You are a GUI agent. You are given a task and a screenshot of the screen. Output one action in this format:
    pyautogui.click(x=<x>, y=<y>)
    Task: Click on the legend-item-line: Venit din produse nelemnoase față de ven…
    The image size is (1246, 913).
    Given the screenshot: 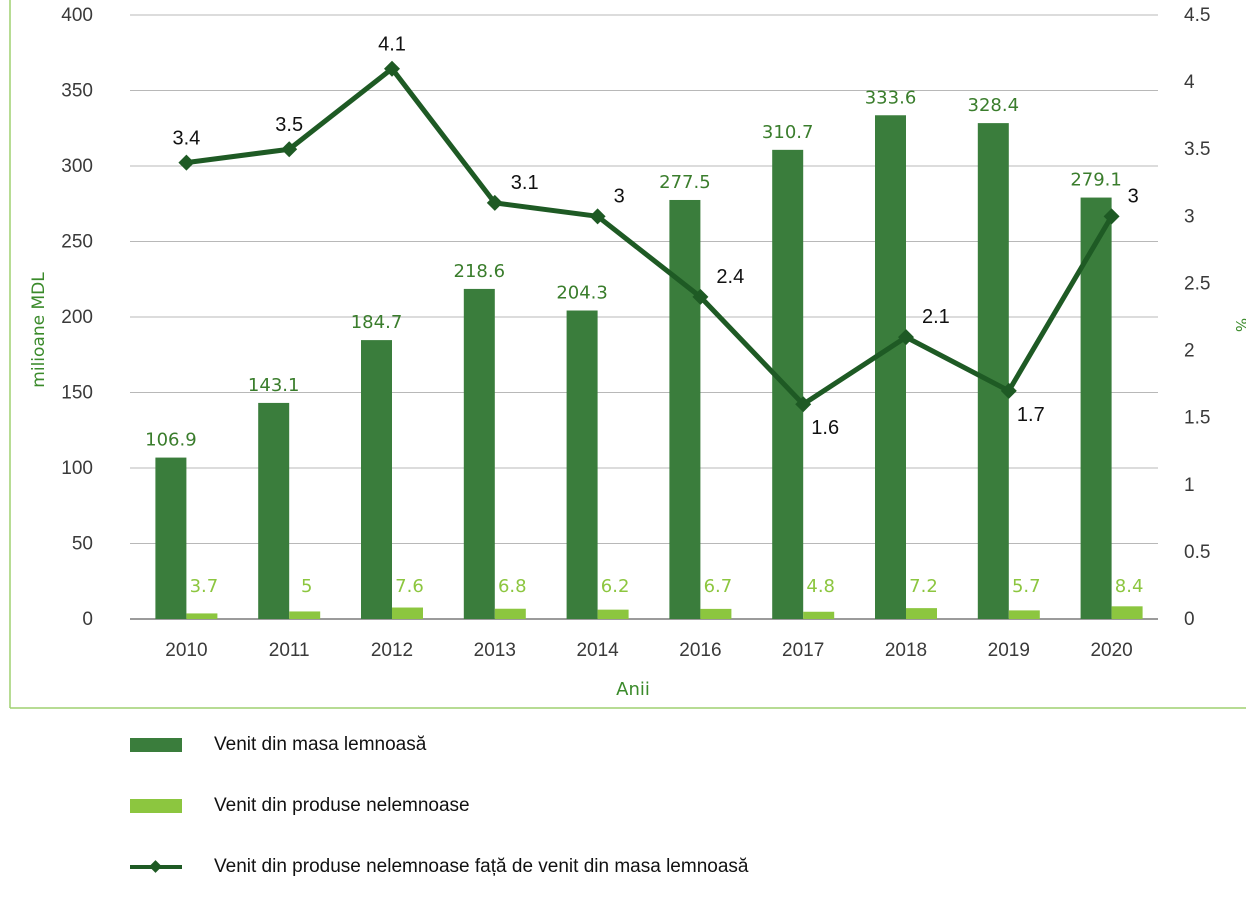 What is the action you would take?
    pyautogui.click(x=439, y=867)
    